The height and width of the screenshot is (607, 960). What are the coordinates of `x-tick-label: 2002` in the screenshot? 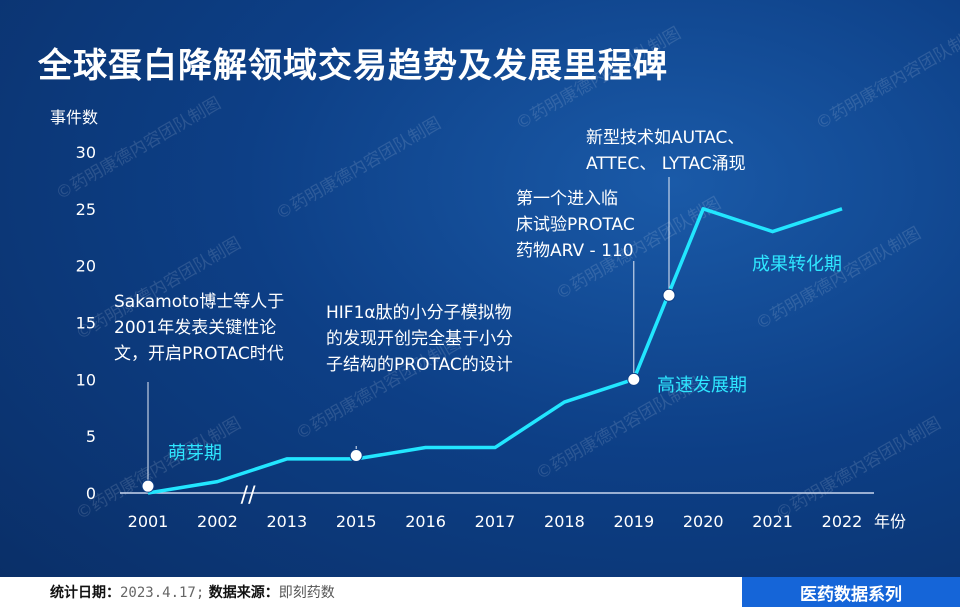 It's located at (217, 521).